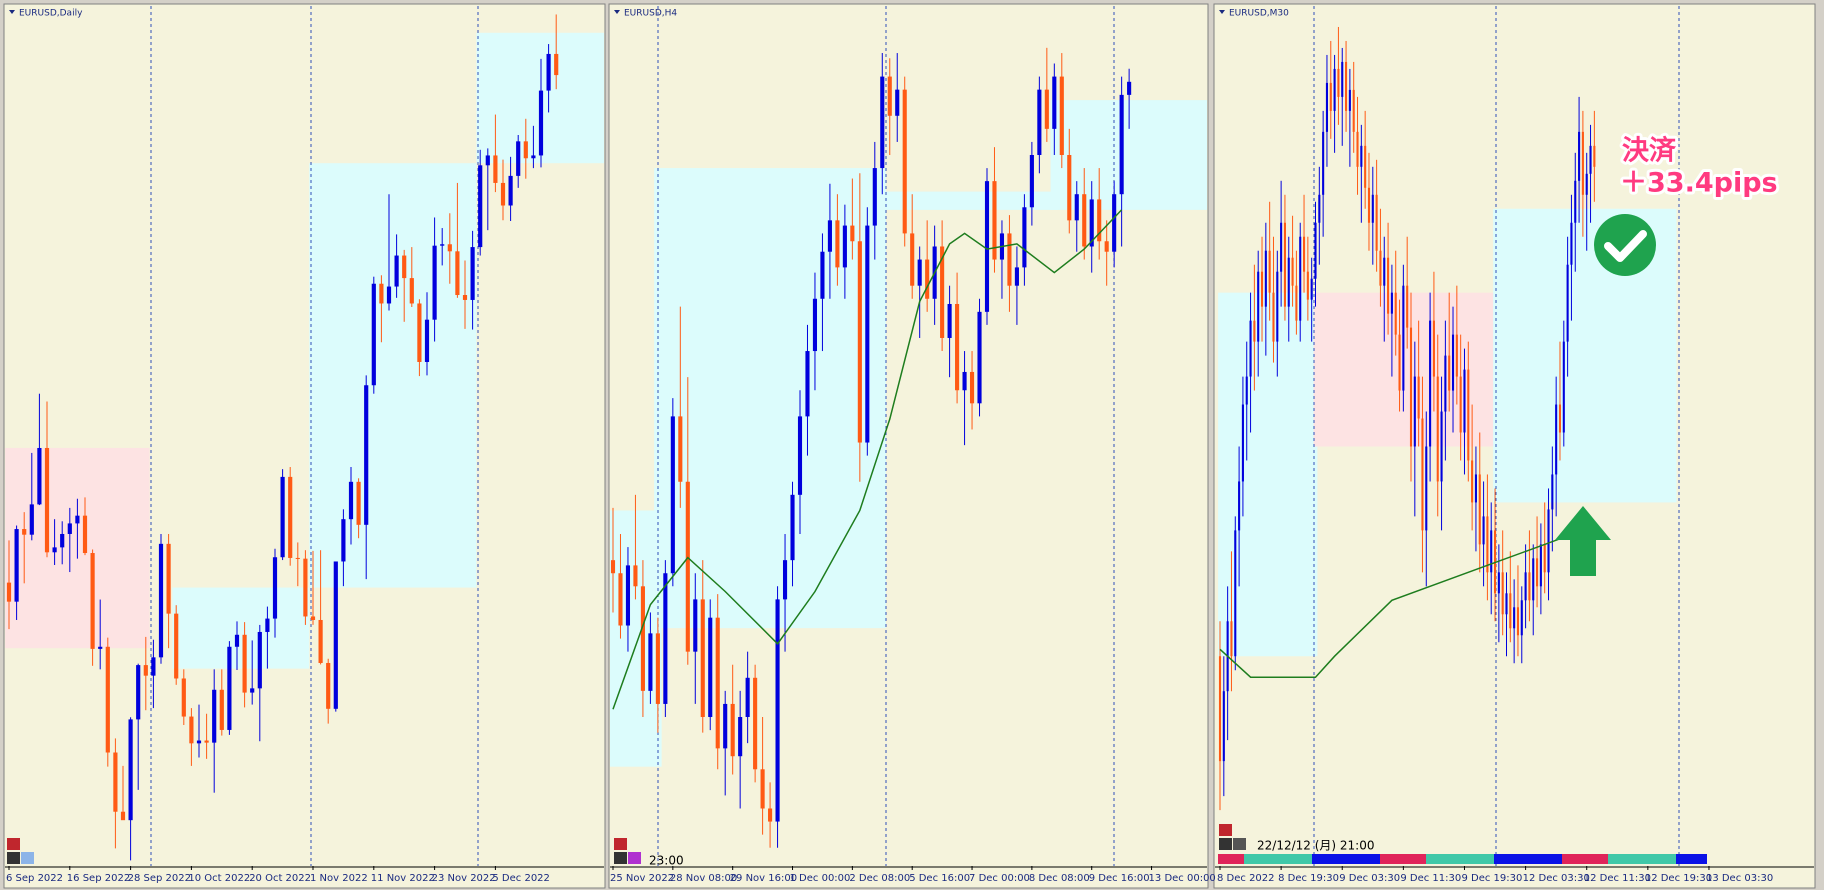 The width and height of the screenshot is (1824, 890). What do you see at coordinates (1182, 878) in the screenshot?
I see `x-tick-label: 13 Dec 00:00` at bounding box center [1182, 878].